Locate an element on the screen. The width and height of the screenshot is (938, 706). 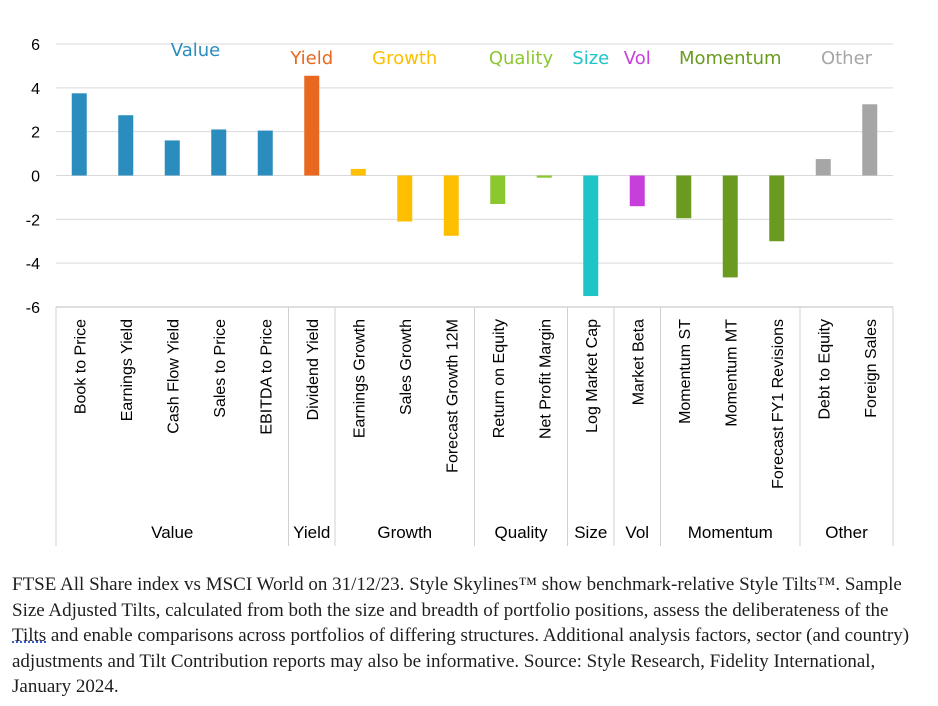
bar-market-beta is located at coordinates (637, 191).